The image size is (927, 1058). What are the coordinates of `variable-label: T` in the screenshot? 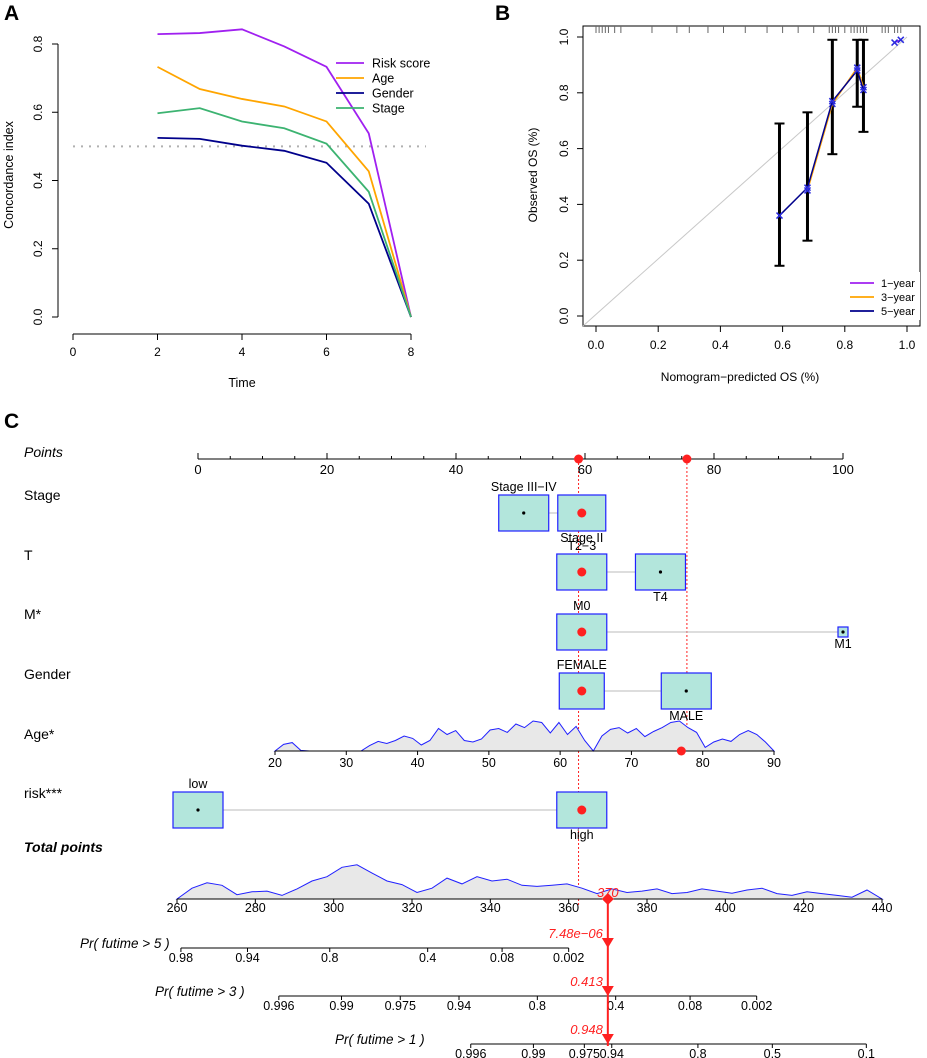 It's located at (28, 555).